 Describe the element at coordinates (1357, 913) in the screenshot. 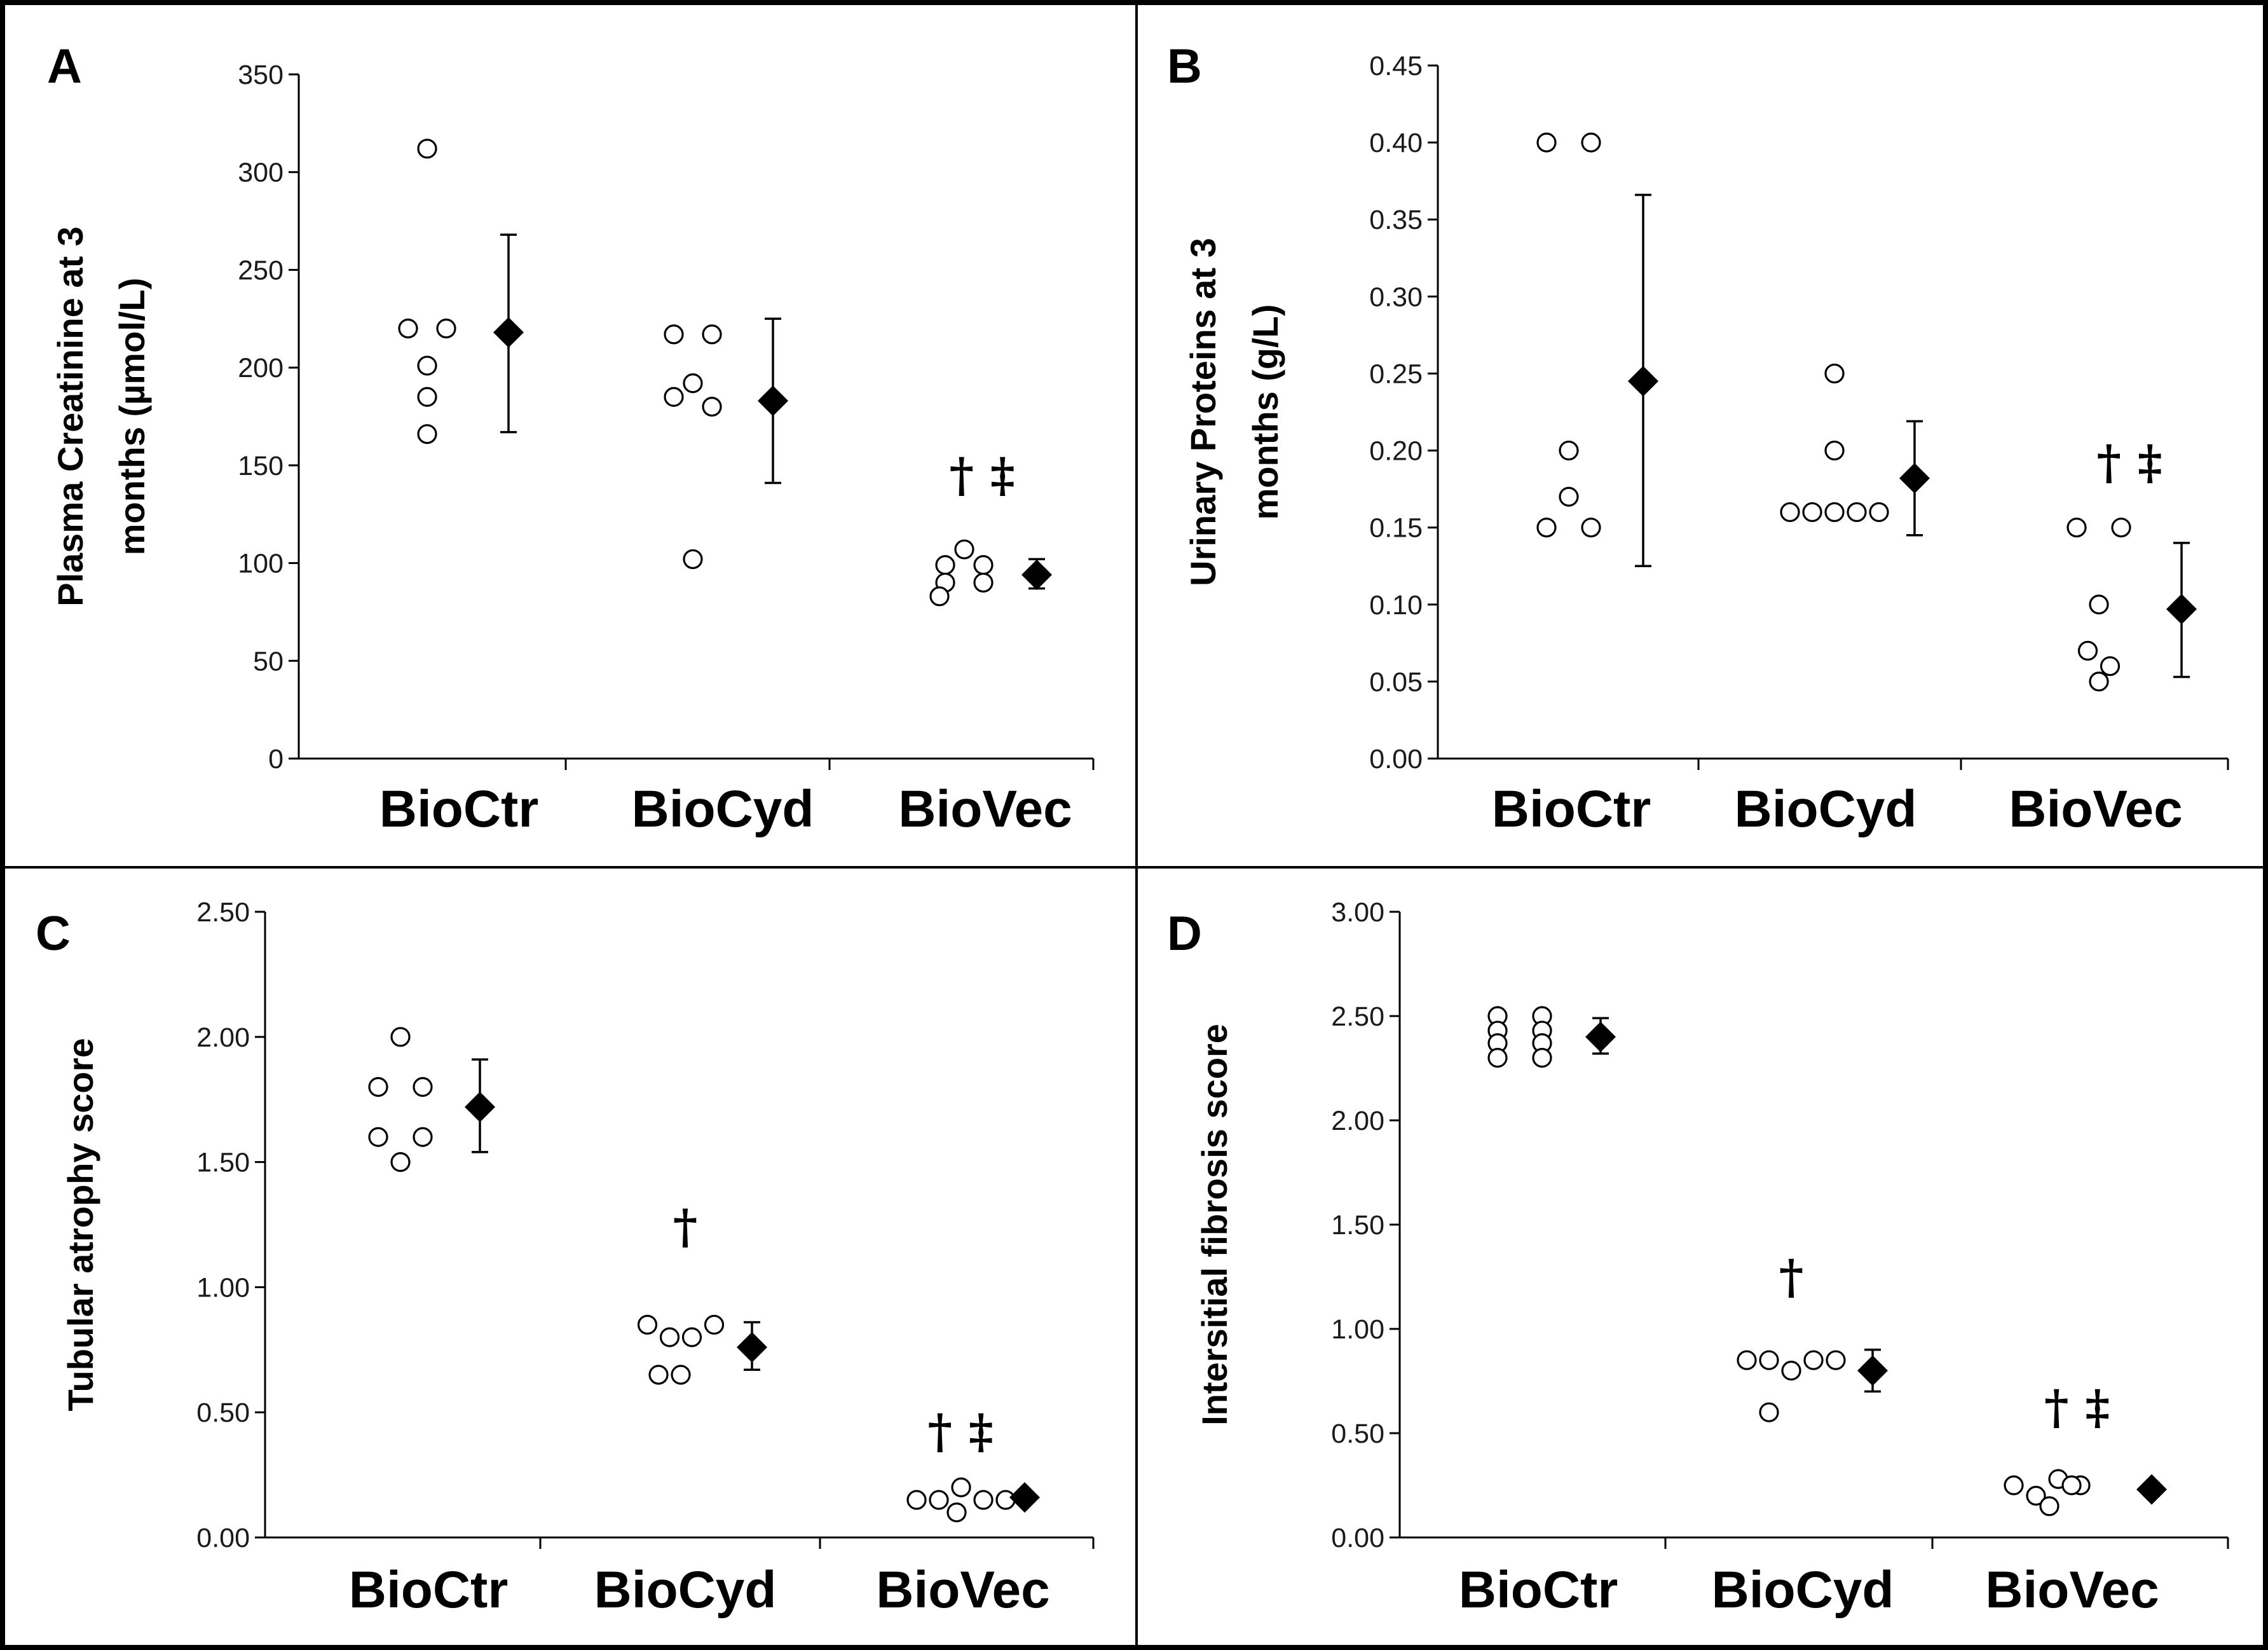

I see `y-tick-label: 3.00` at that location.